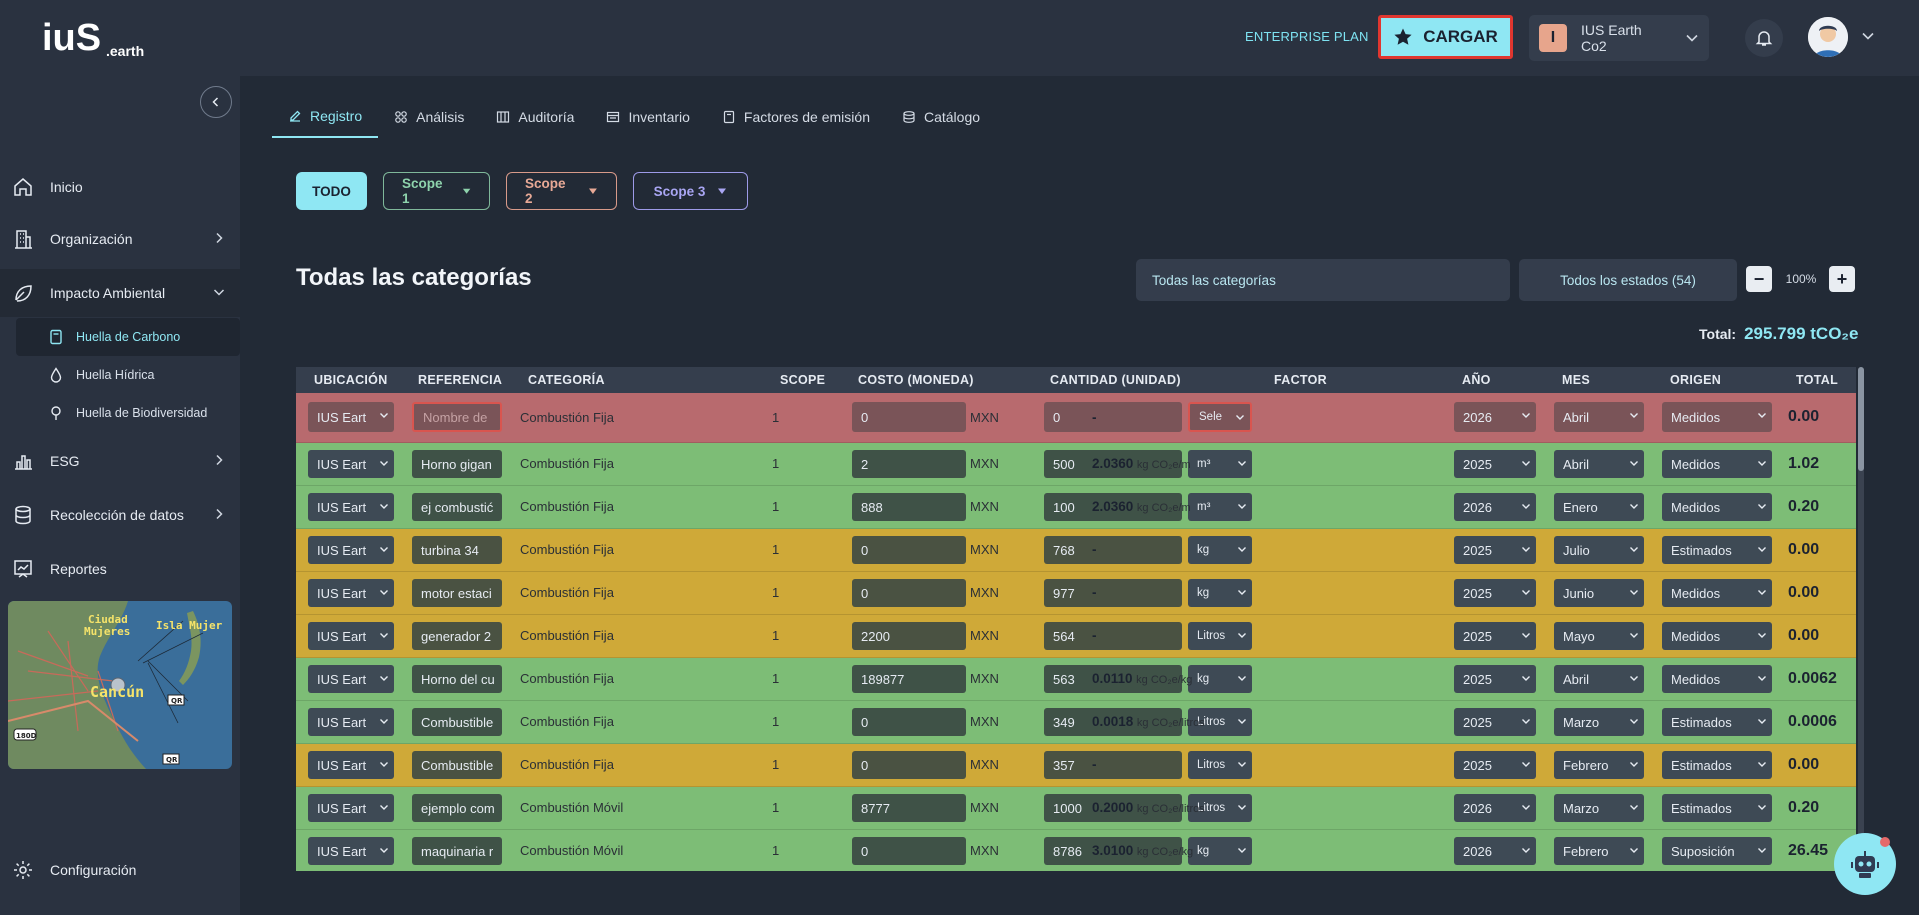  Describe the element at coordinates (457, 507) in the screenshot. I see `referencia-input: ej combustić` at that location.